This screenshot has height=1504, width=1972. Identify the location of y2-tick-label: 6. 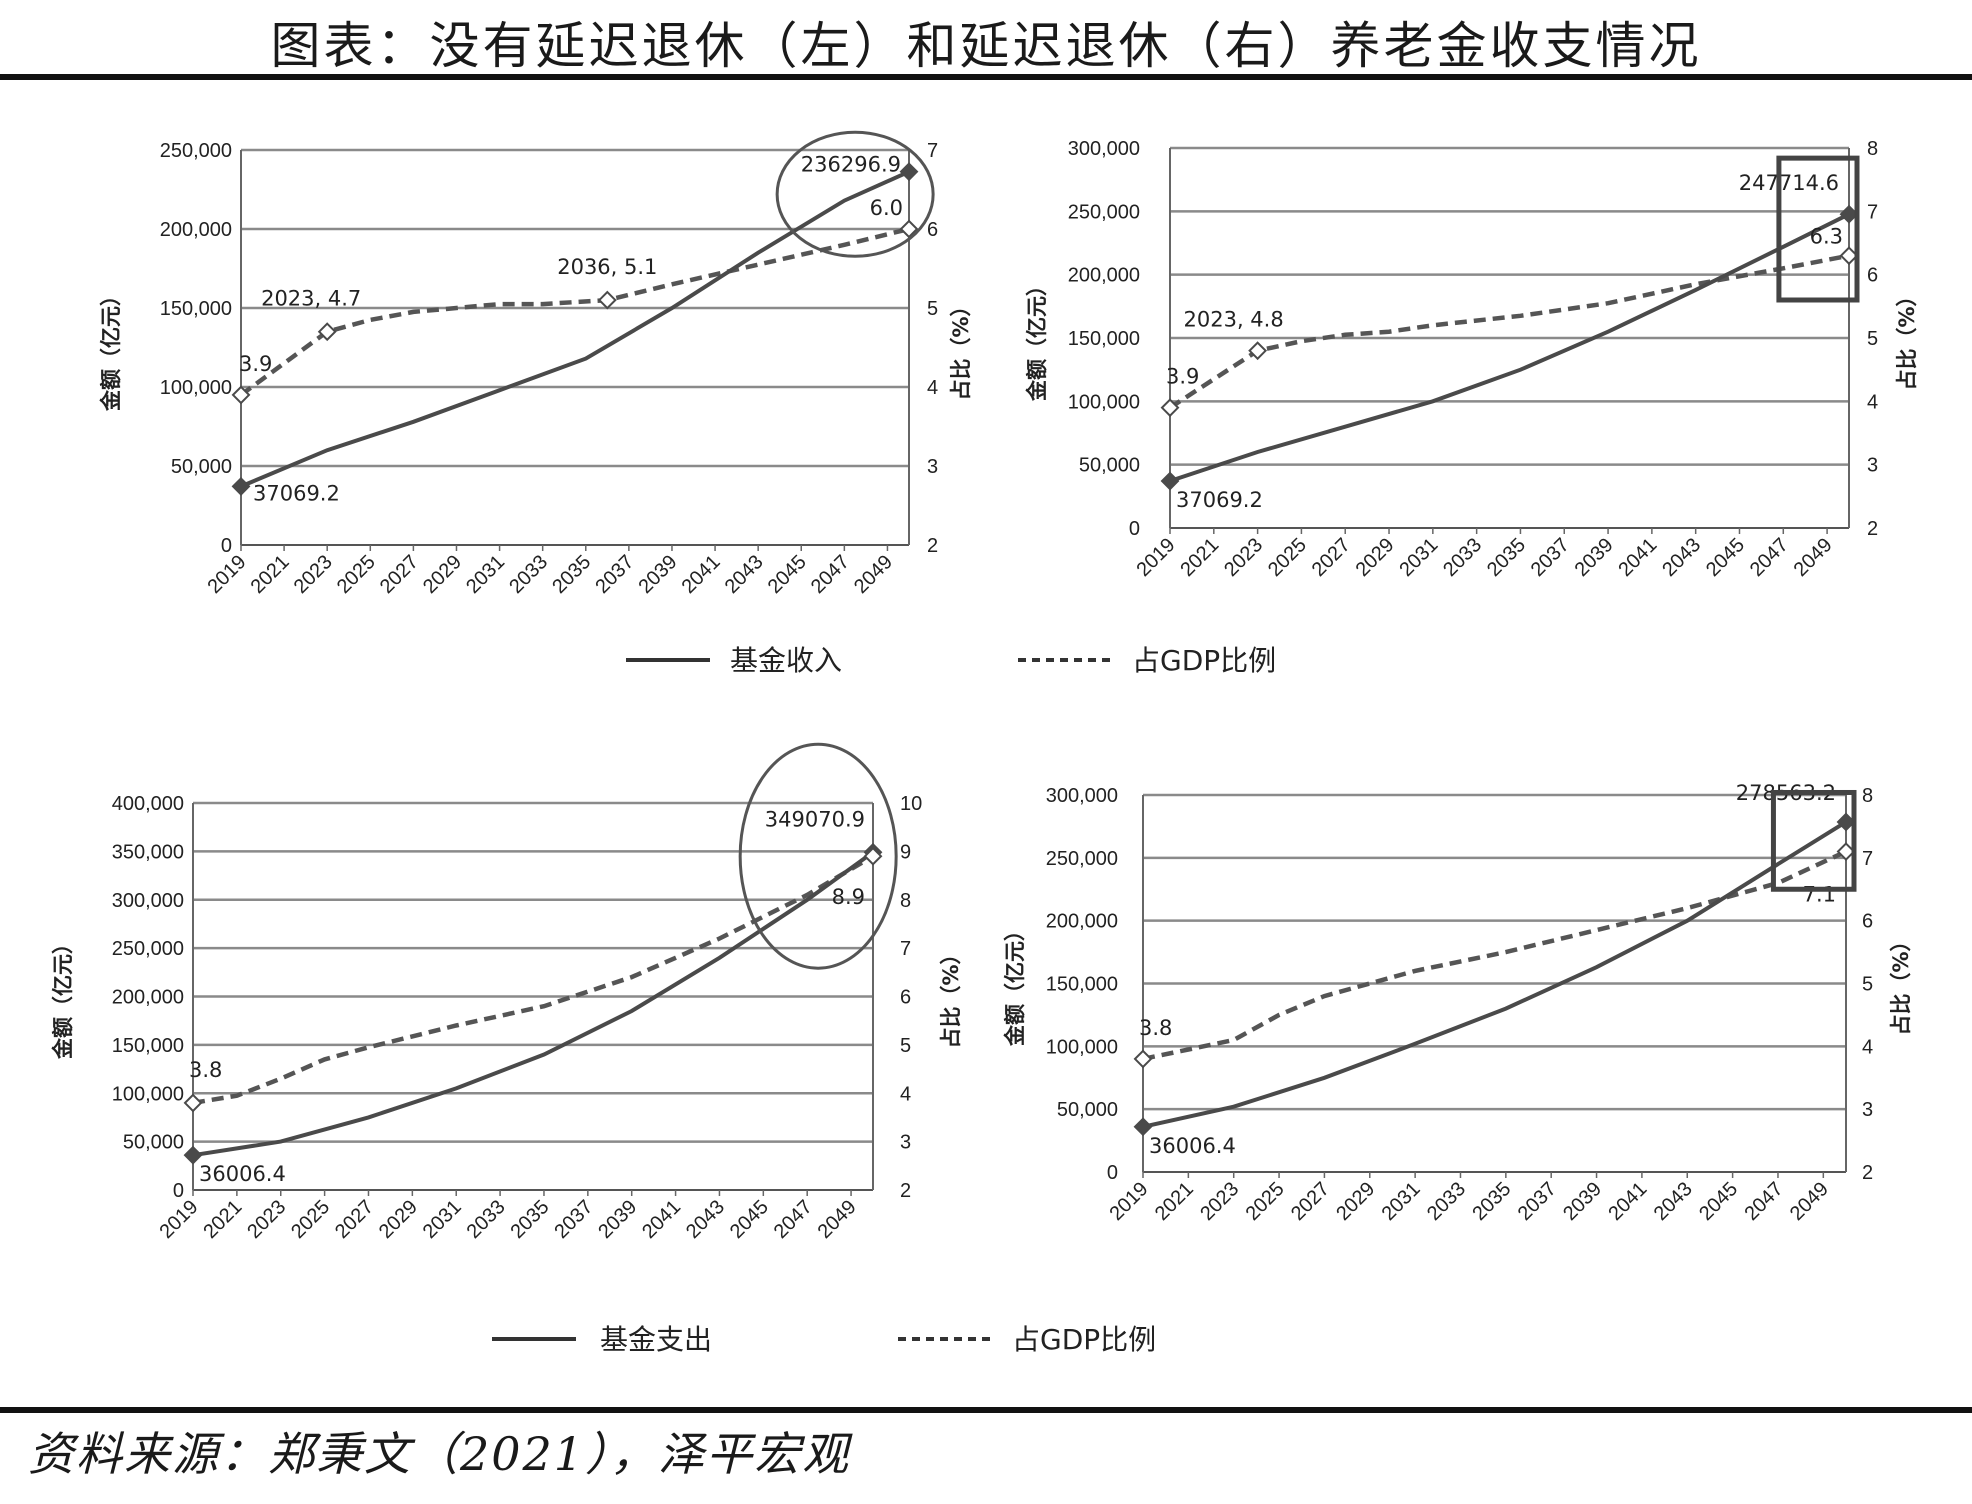
(932, 230).